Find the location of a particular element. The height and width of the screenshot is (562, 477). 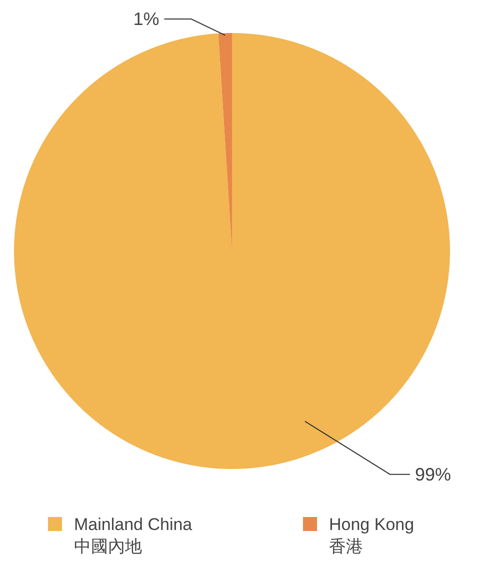

data-label: 99% is located at coordinates (432, 474).